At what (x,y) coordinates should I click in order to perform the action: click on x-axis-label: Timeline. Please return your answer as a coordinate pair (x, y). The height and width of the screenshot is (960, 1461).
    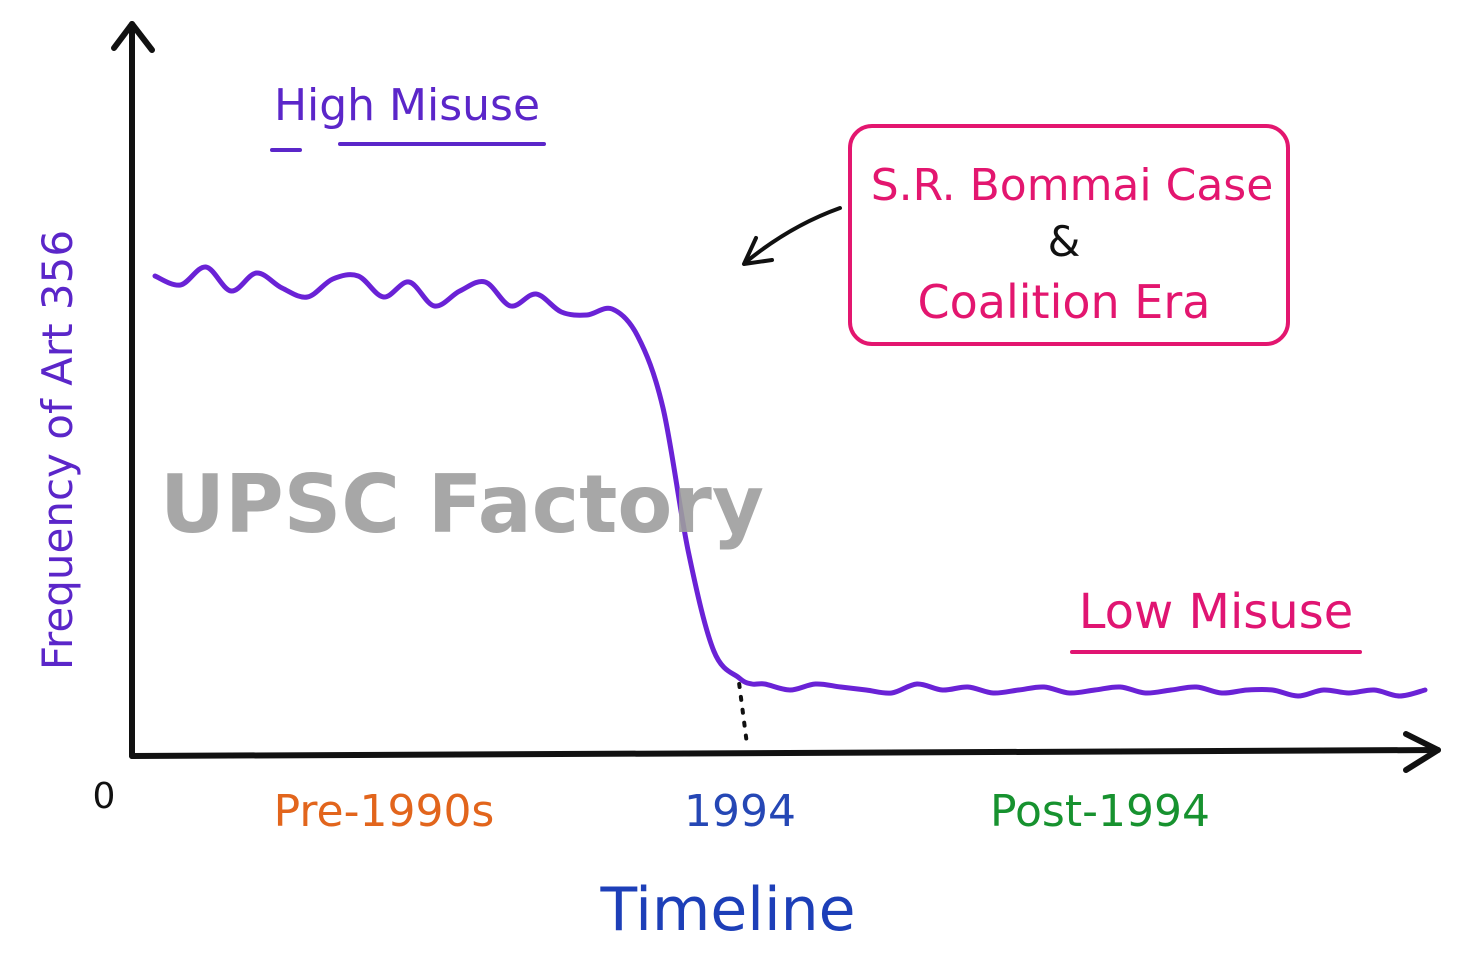
    Looking at the image, I should click on (727, 910).